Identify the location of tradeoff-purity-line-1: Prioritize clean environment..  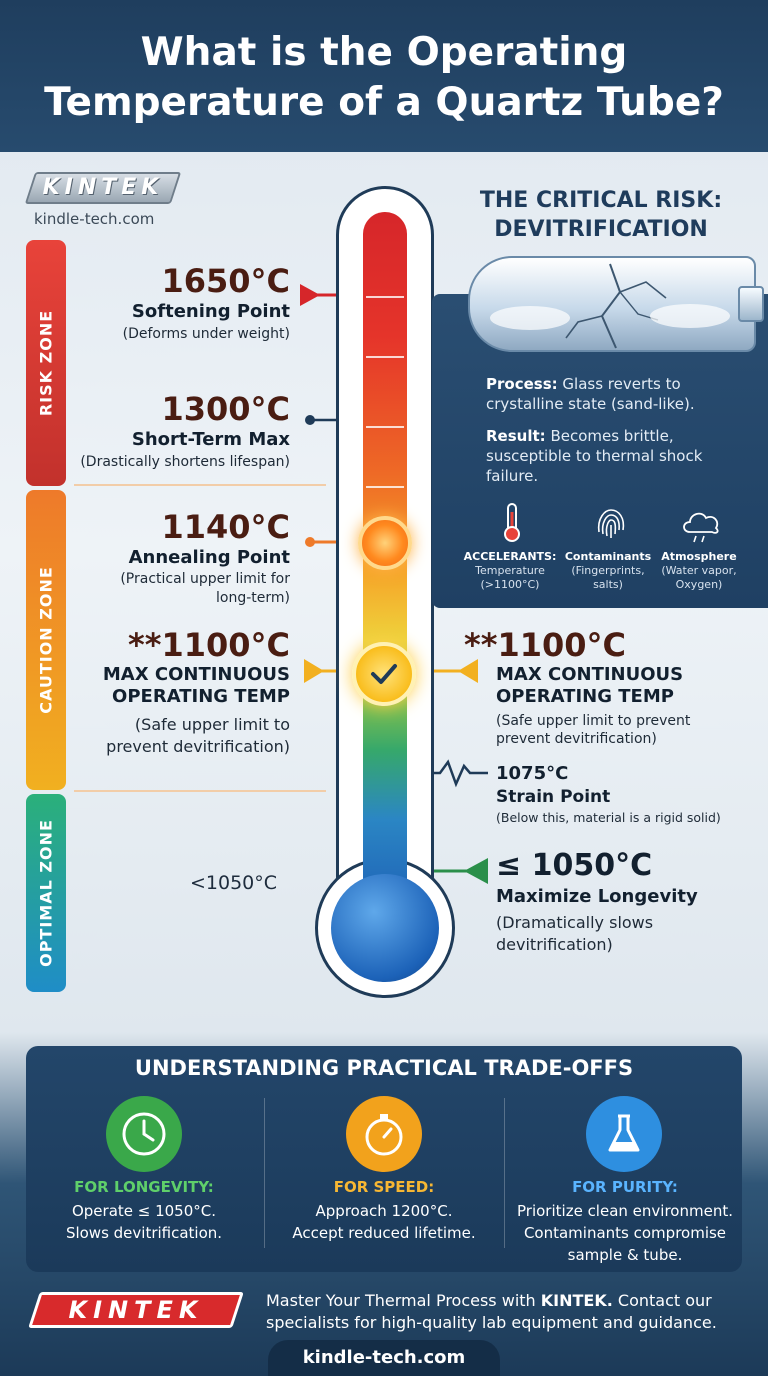
(625, 1211).